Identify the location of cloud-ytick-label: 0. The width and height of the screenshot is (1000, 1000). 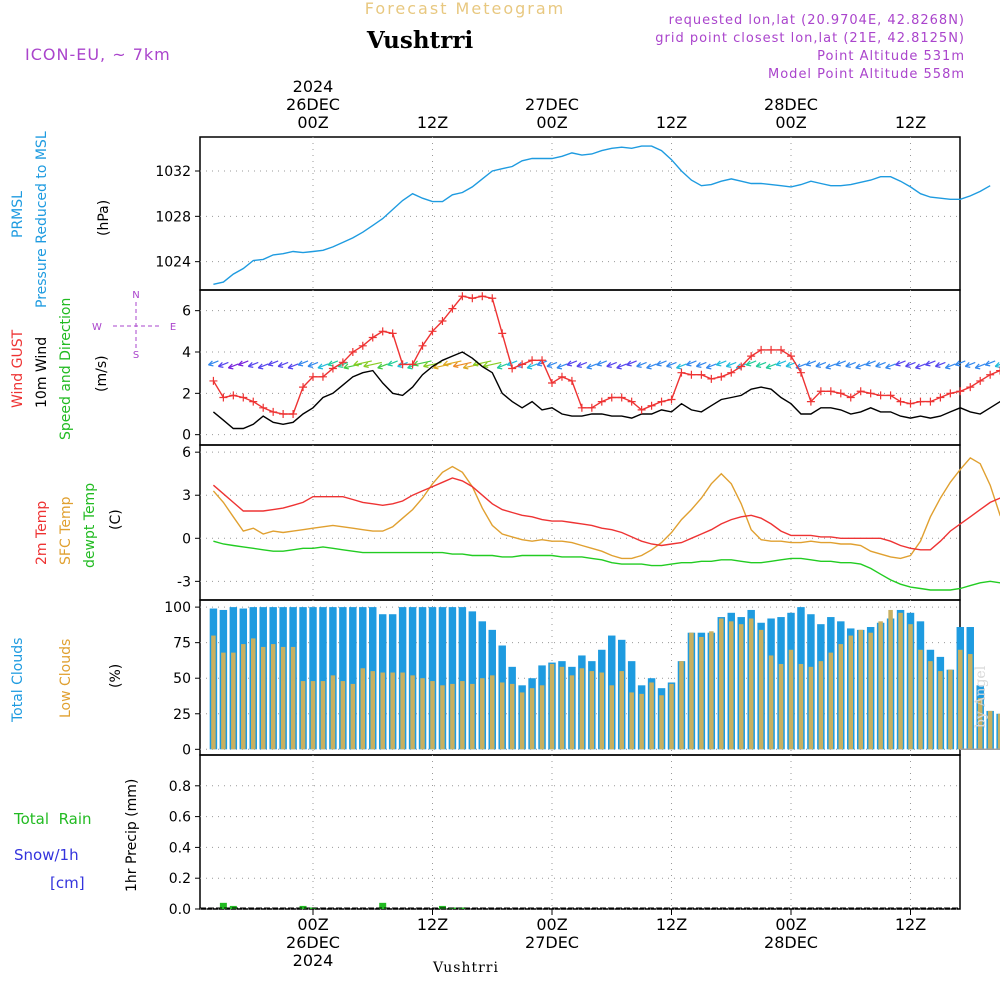
(186, 750).